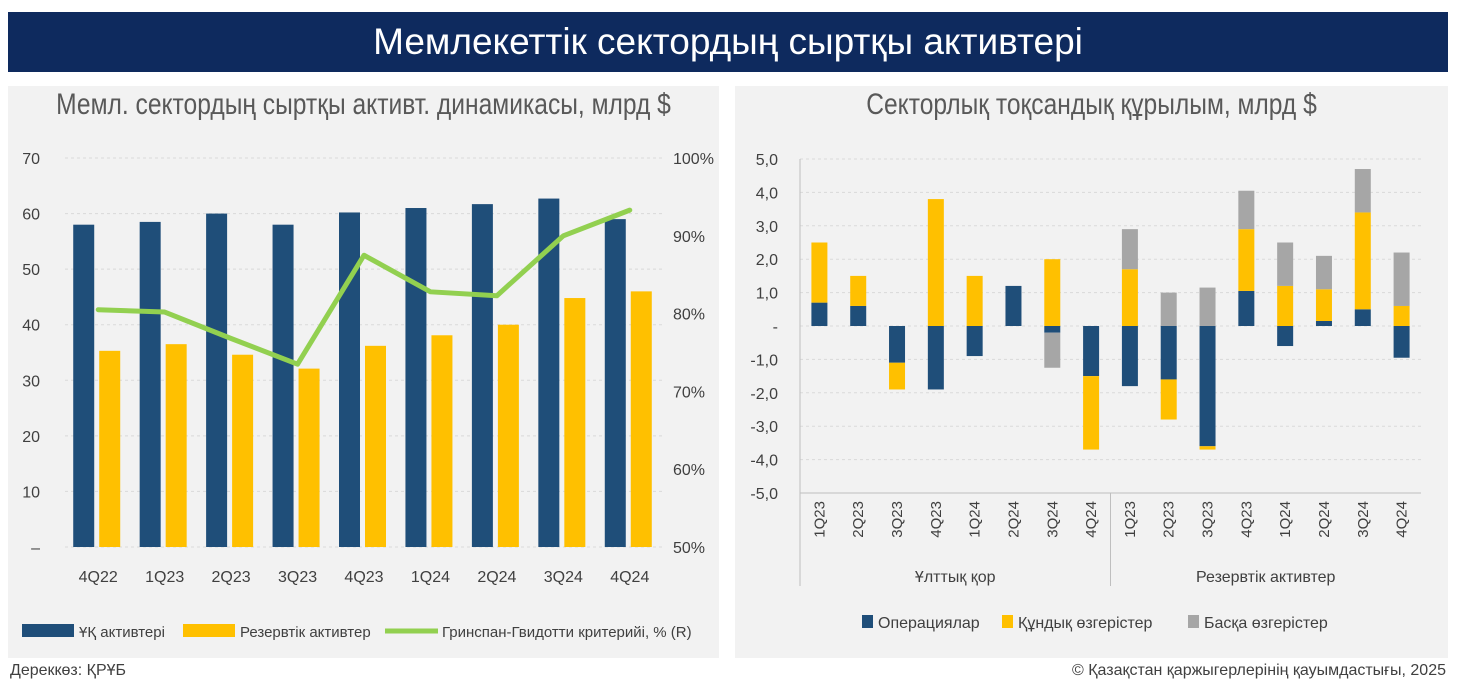 This screenshot has height=688, width=1458. Describe the element at coordinates (767, 260) in the screenshot. I see `right-y-tick-label: 2,0` at that location.